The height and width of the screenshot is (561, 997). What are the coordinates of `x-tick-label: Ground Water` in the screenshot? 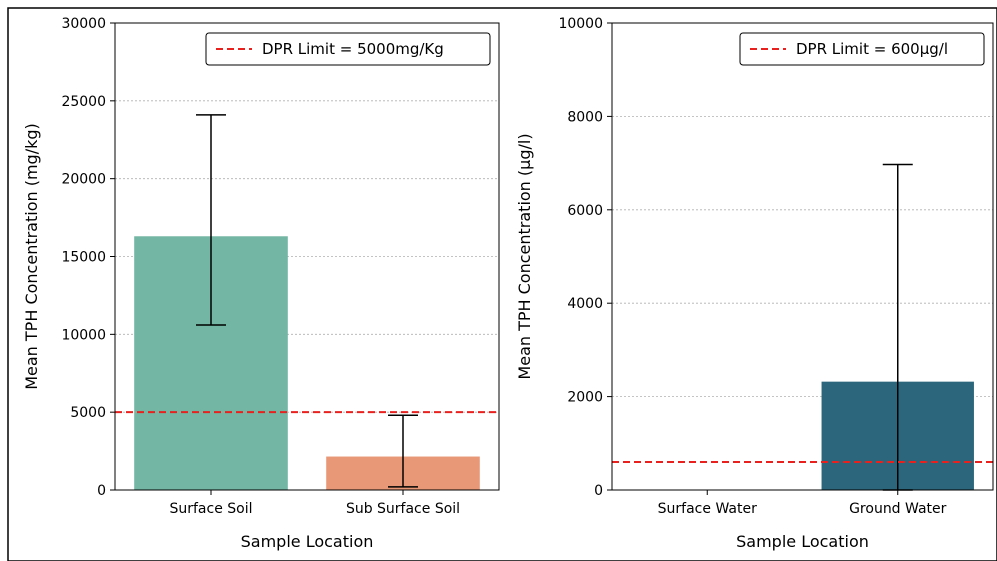 It's located at (898, 509).